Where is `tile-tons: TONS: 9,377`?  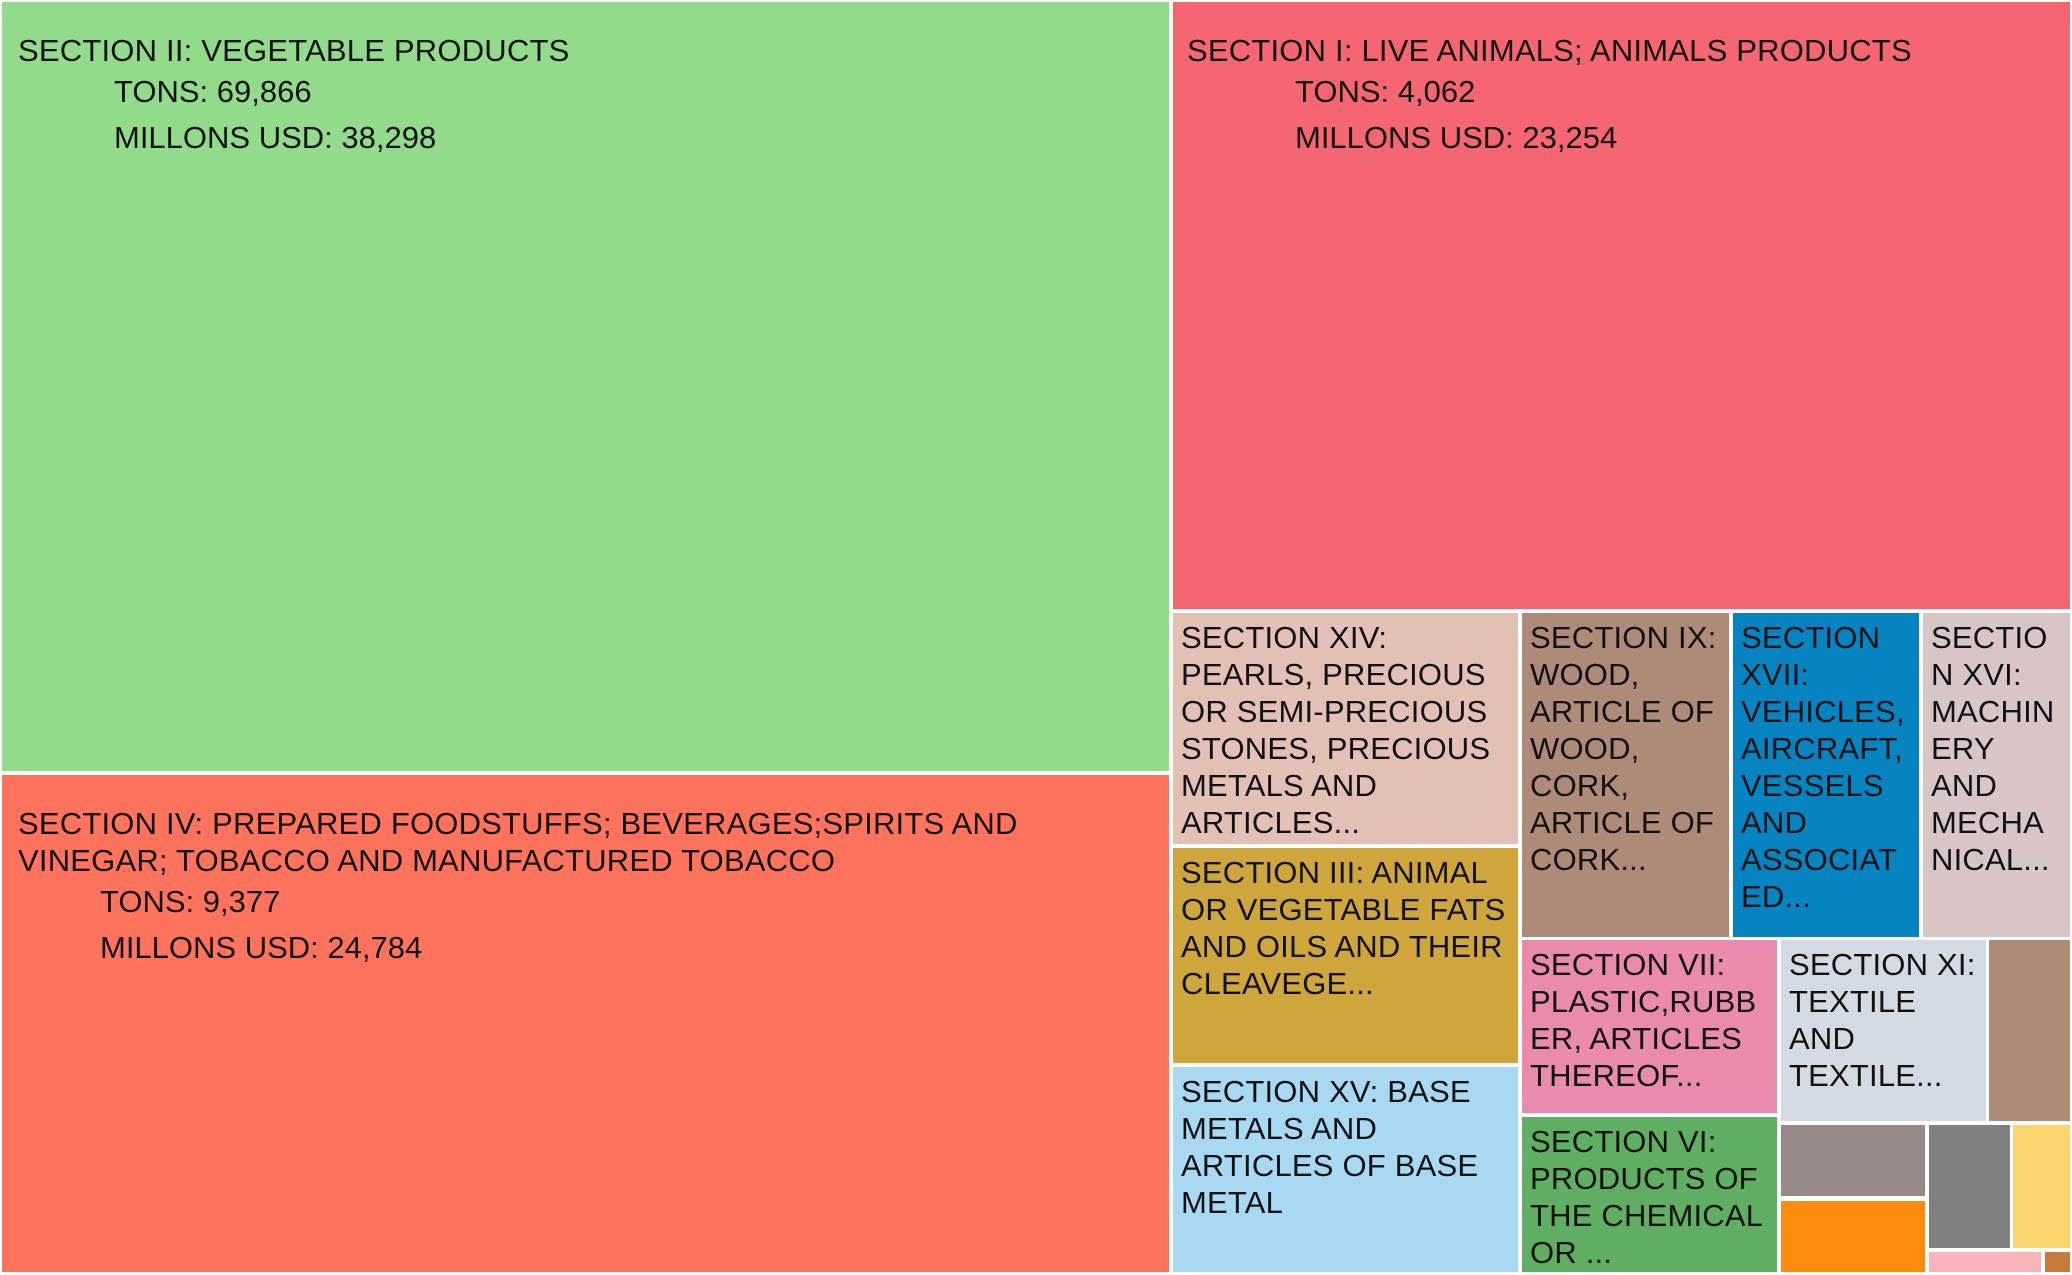
tile-tons: TONS: 9,377 is located at coordinates (190, 901).